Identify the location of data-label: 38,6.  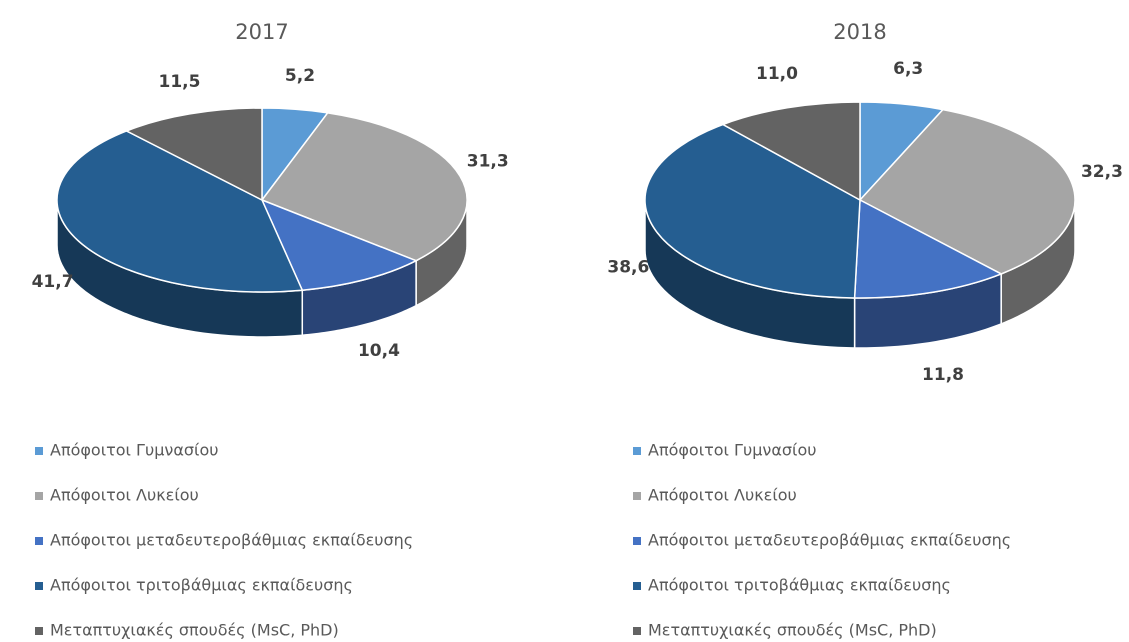
(628, 267).